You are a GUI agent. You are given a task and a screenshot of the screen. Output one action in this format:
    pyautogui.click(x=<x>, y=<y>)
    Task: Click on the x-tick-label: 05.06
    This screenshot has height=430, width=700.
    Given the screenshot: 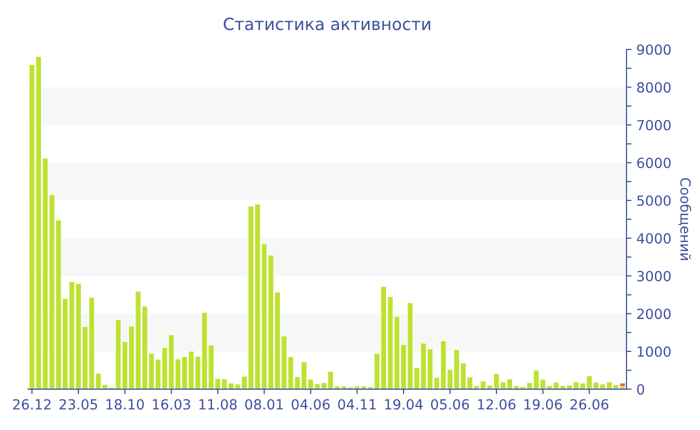 What is the action you would take?
    pyautogui.click(x=450, y=404)
    